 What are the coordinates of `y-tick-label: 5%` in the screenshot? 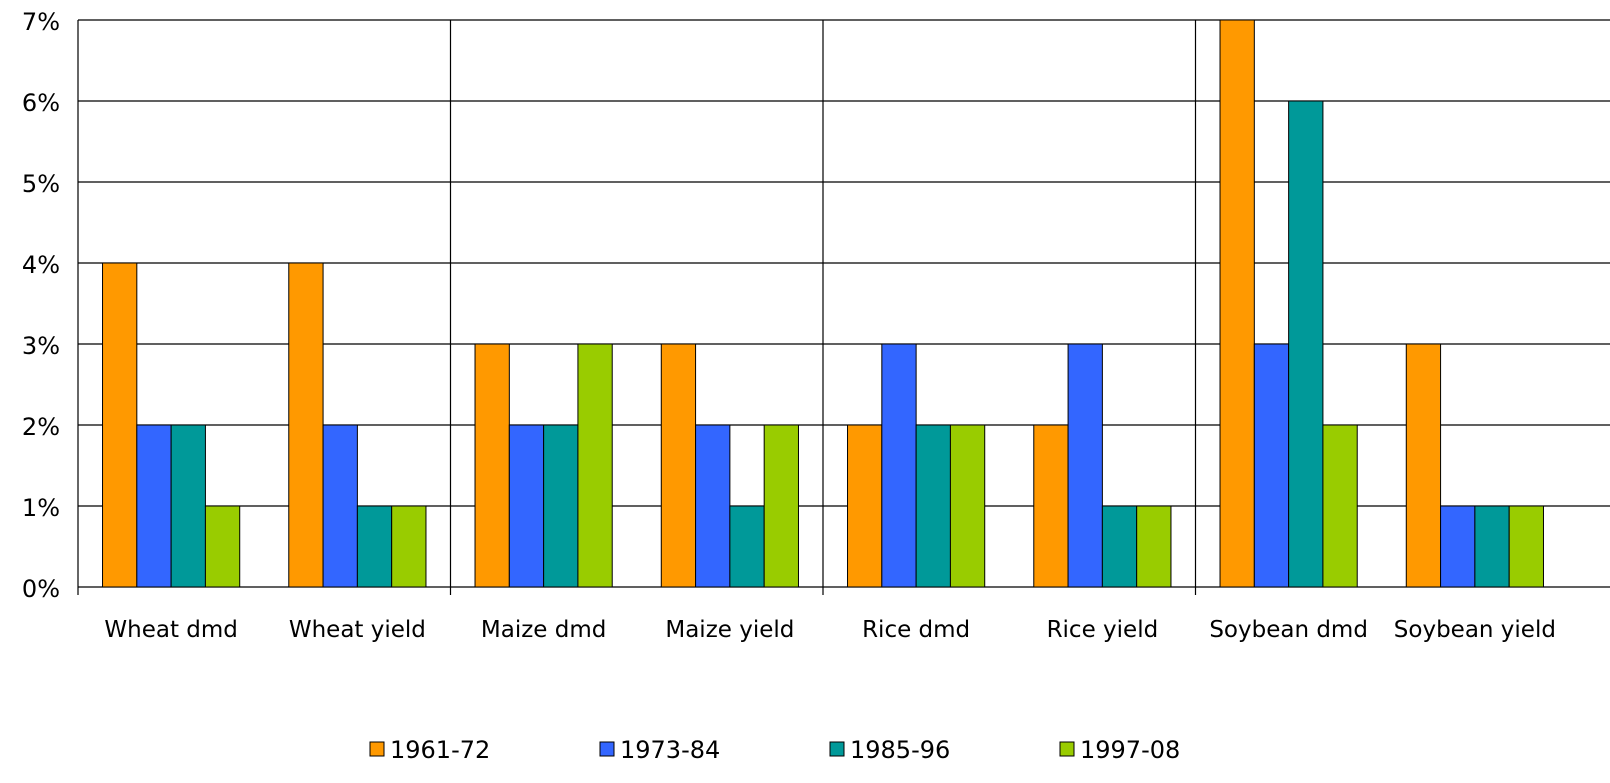 It's located at (41, 184).